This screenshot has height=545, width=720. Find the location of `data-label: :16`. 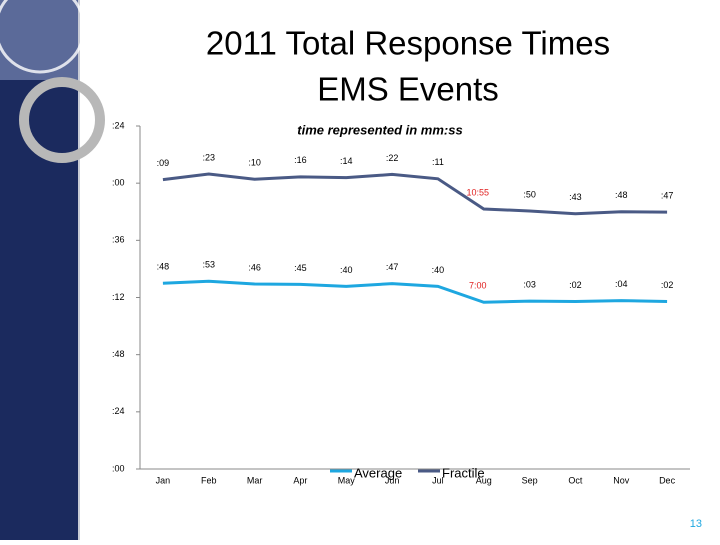

data-label: :16 is located at coordinates (300, 160).